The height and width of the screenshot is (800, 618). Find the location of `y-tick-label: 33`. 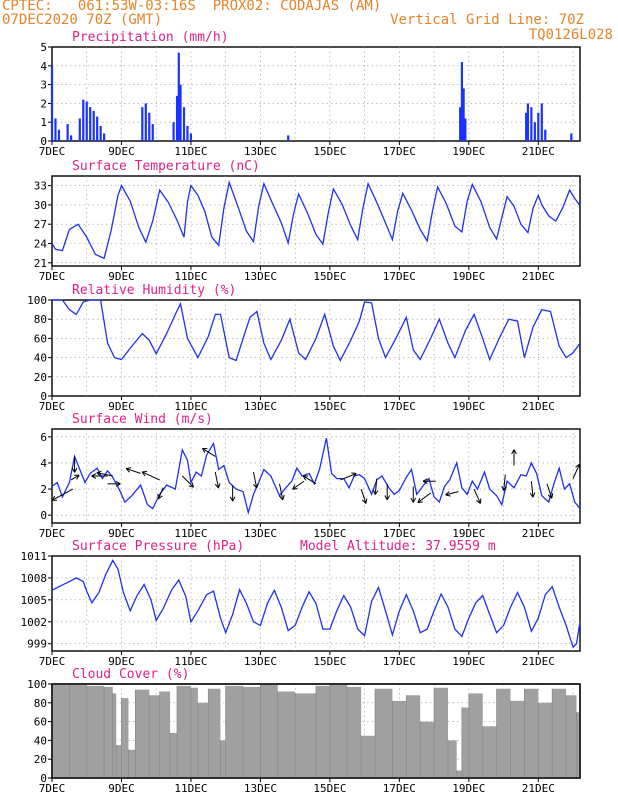

y-tick-label: 33 is located at coordinates (40, 186).